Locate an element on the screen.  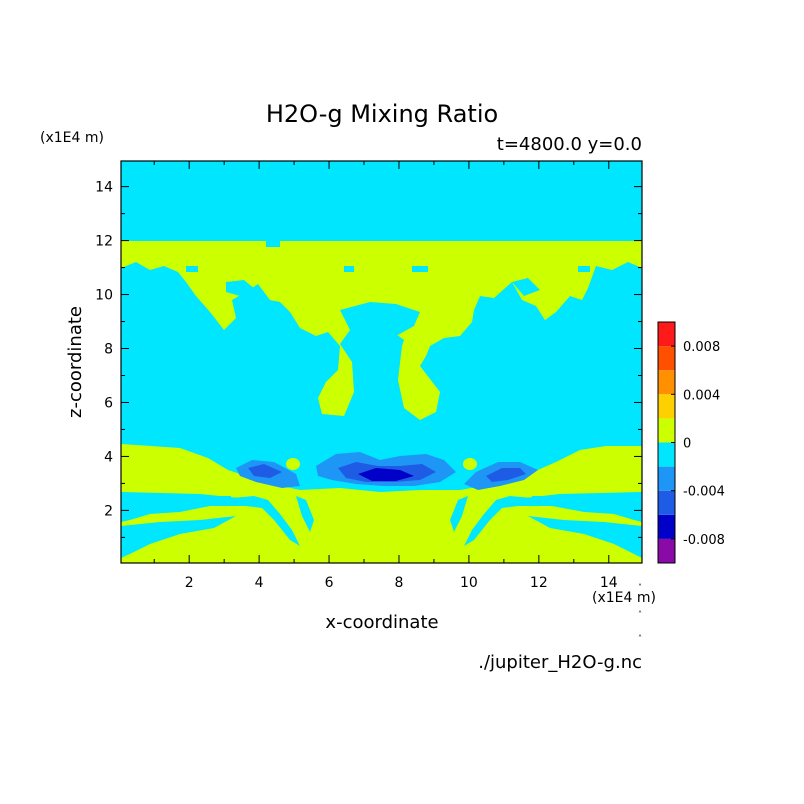
minimum-center-core is located at coordinates (386, 474).